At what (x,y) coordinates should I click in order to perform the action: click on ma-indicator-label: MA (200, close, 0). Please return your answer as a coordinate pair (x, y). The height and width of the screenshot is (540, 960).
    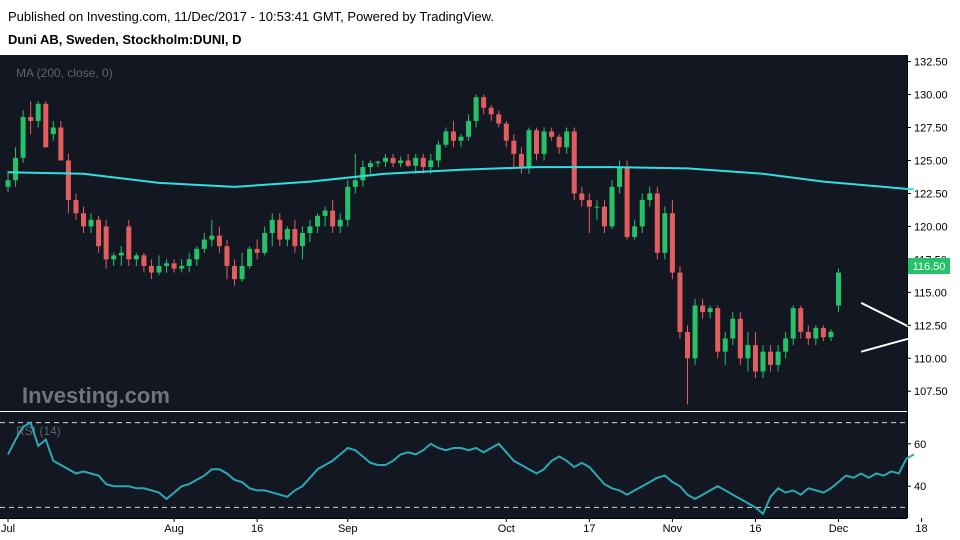
    Looking at the image, I should click on (64, 73).